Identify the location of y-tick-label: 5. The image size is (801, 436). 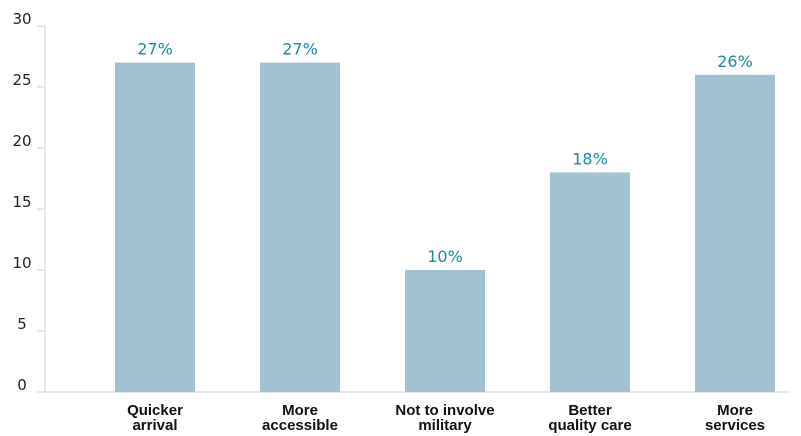
(22, 324).